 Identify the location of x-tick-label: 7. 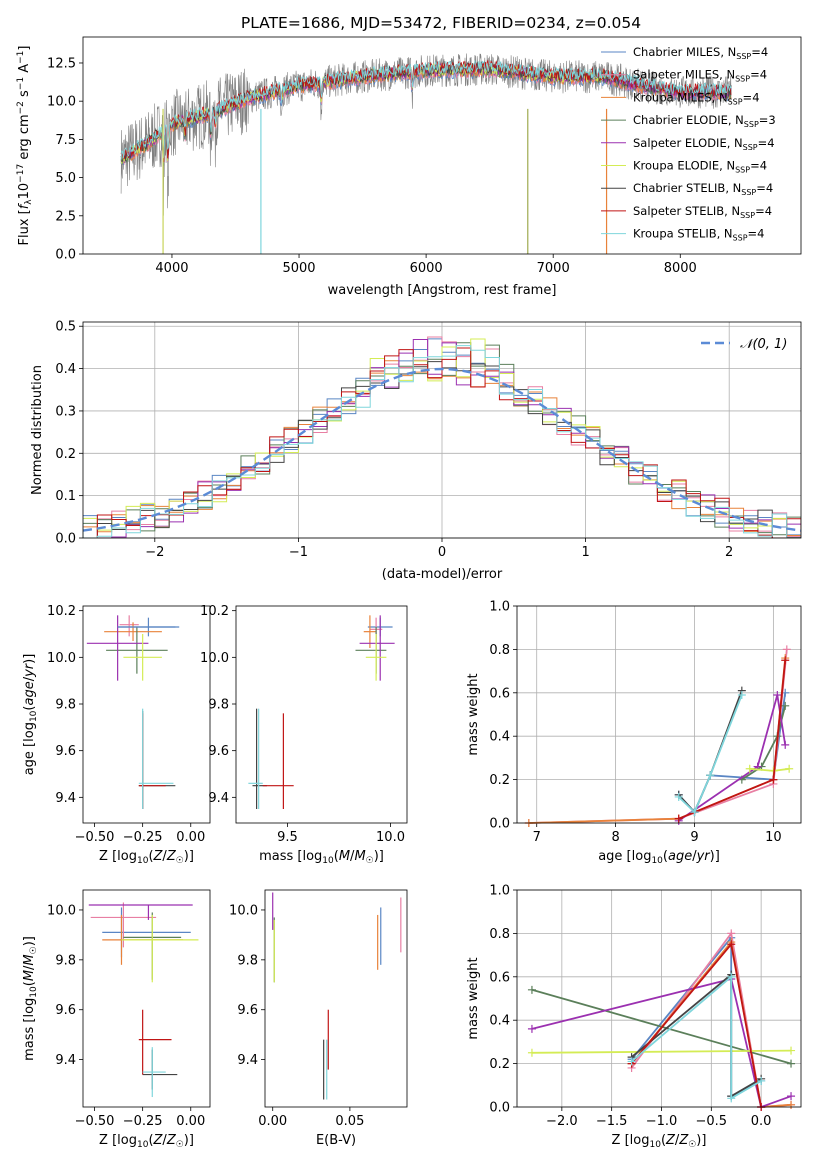
(537, 837).